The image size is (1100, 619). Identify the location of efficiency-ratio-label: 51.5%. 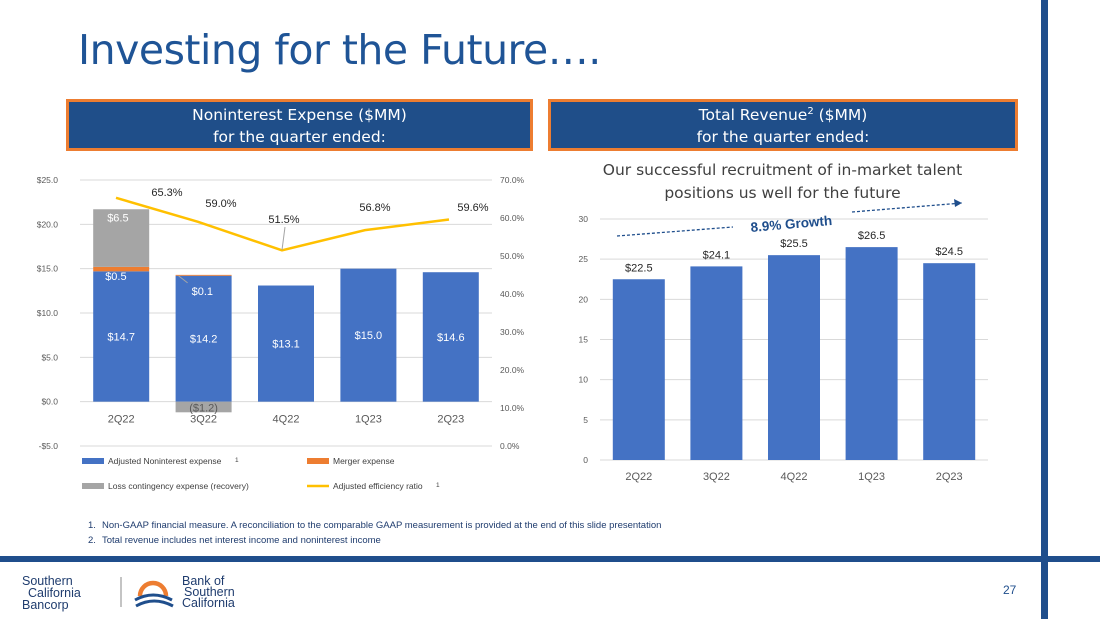
(283, 220).